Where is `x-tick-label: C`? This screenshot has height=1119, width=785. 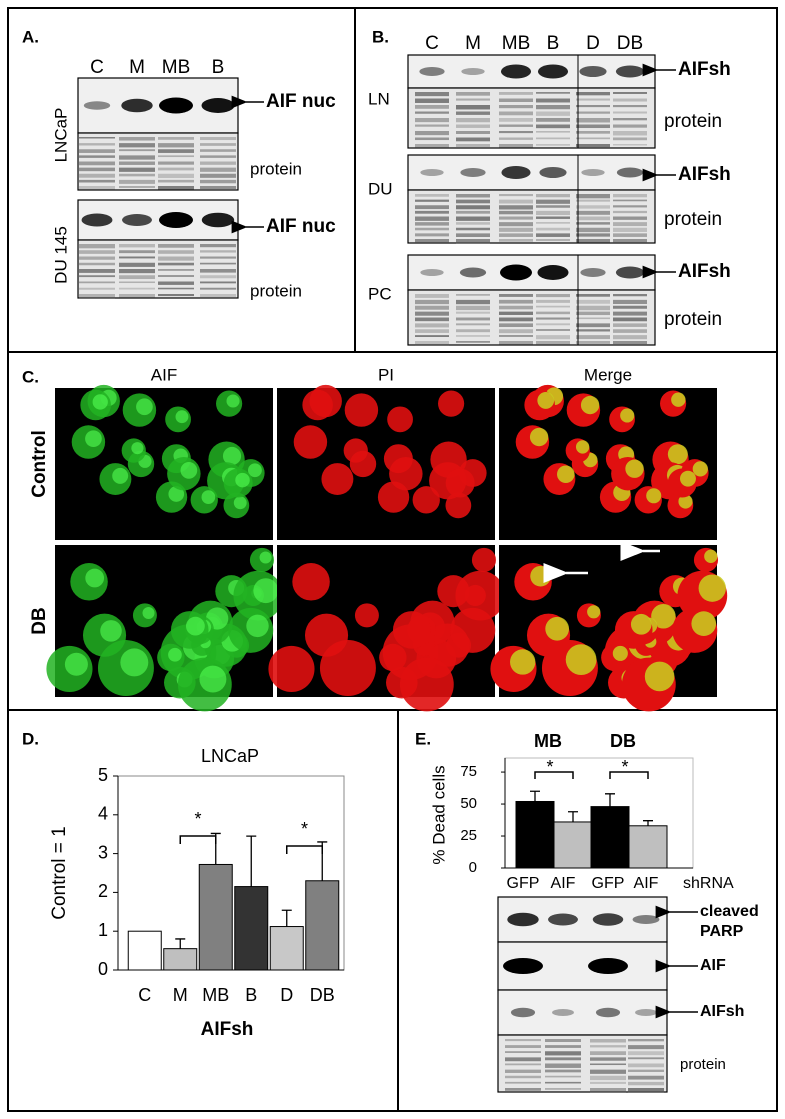 x-tick-label: C is located at coordinates (144, 995).